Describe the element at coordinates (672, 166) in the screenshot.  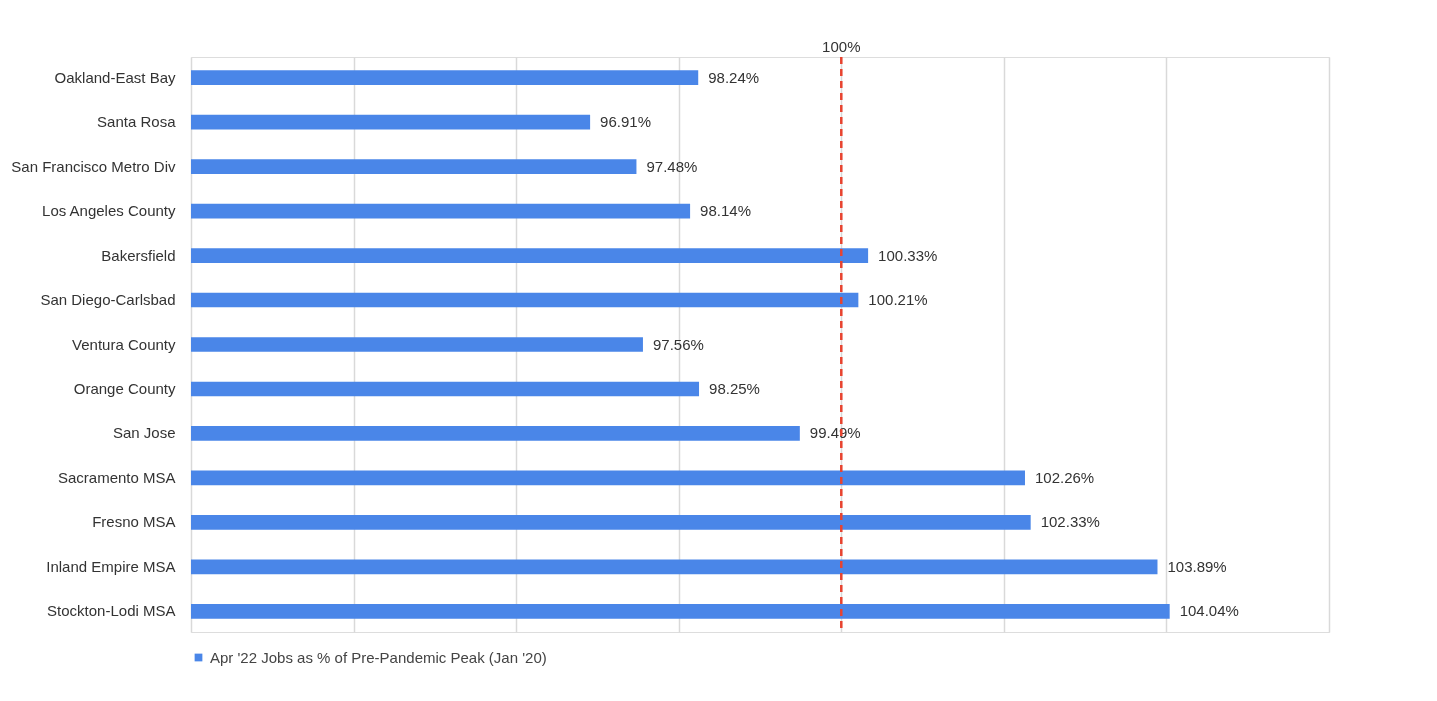
I see `data-label: 97.48%` at that location.